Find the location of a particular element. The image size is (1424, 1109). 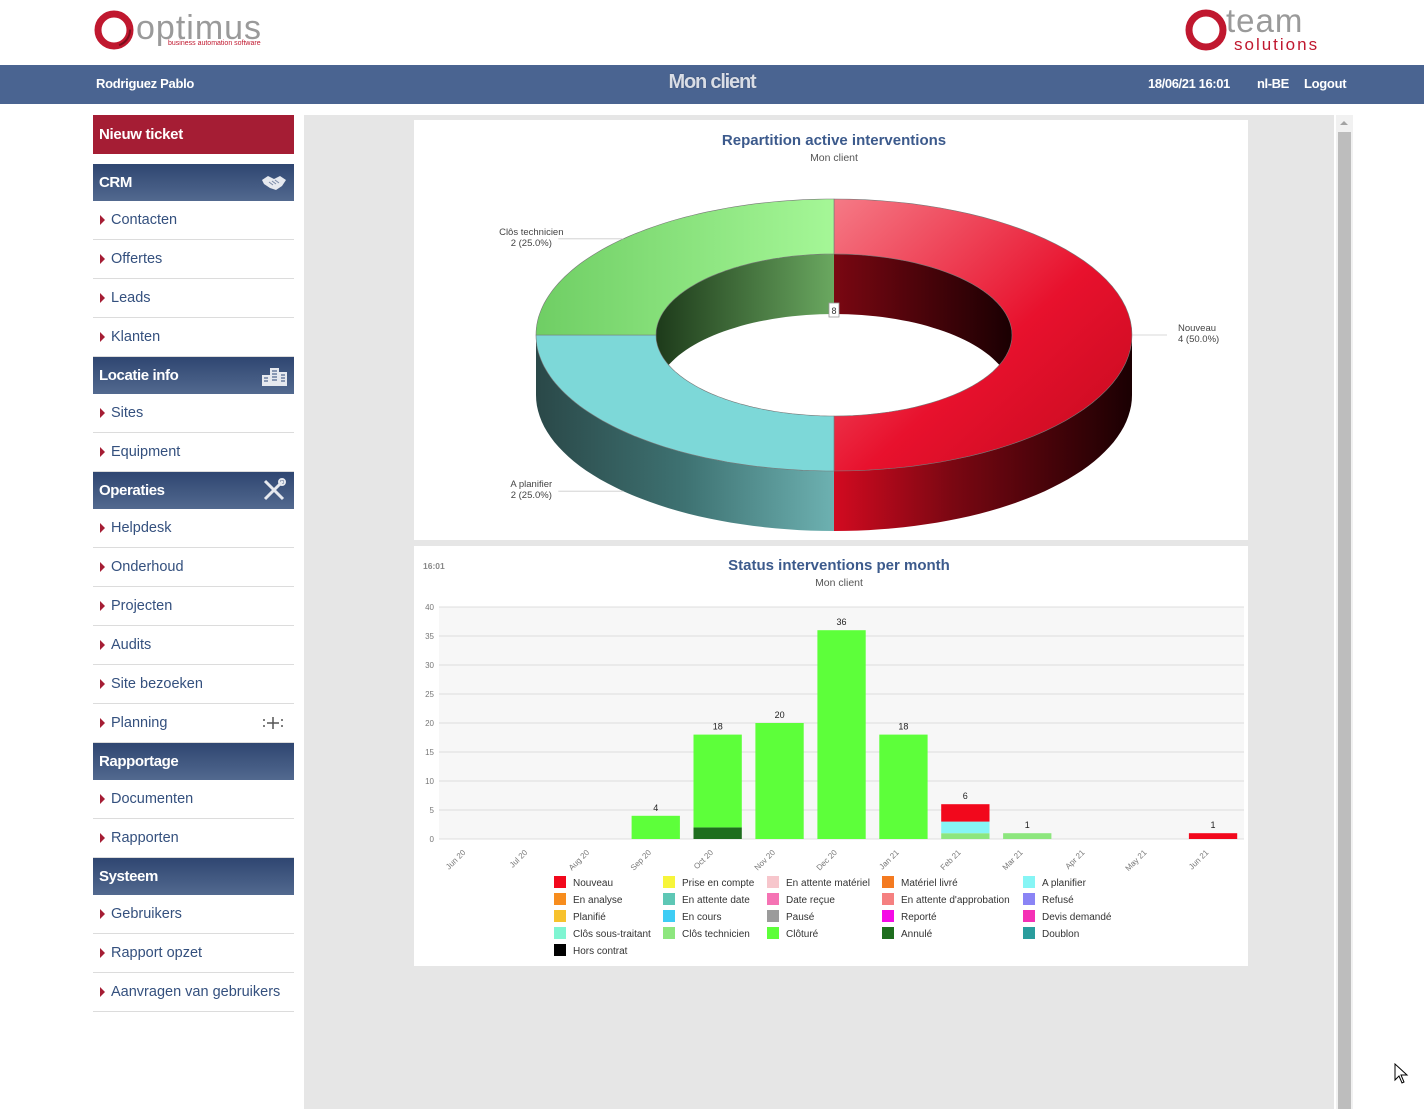

sidebar-item-label: Aanvragen van gebruikers is located at coordinates (196, 992).